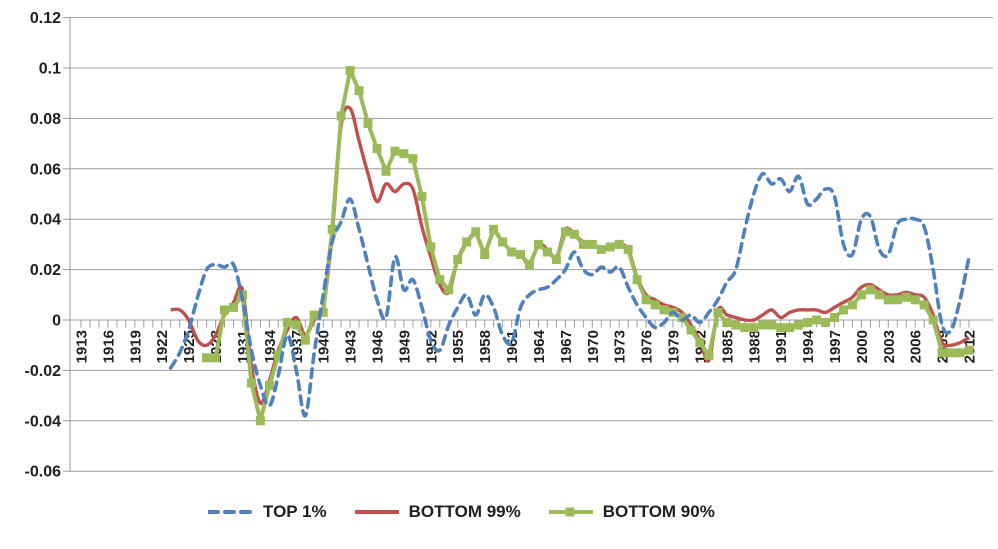  Describe the element at coordinates (82, 346) in the screenshot. I see `x-axis-label: 1913` at that location.